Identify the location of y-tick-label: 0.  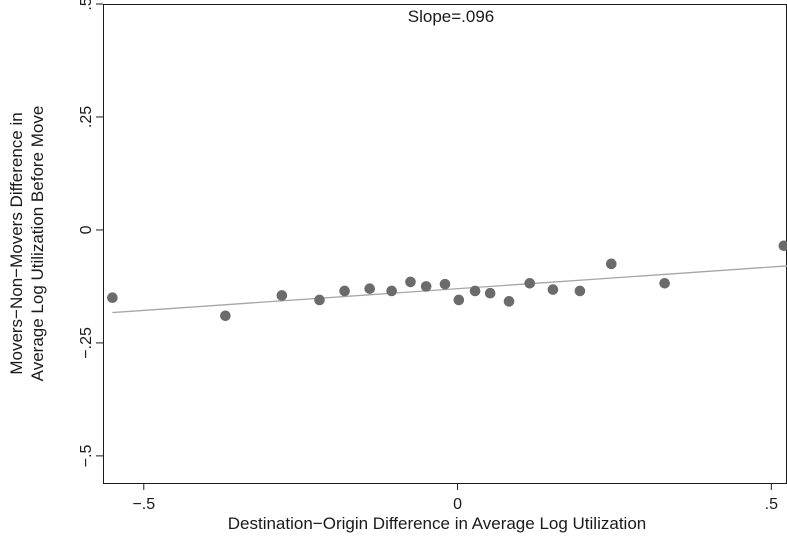
(86, 229).